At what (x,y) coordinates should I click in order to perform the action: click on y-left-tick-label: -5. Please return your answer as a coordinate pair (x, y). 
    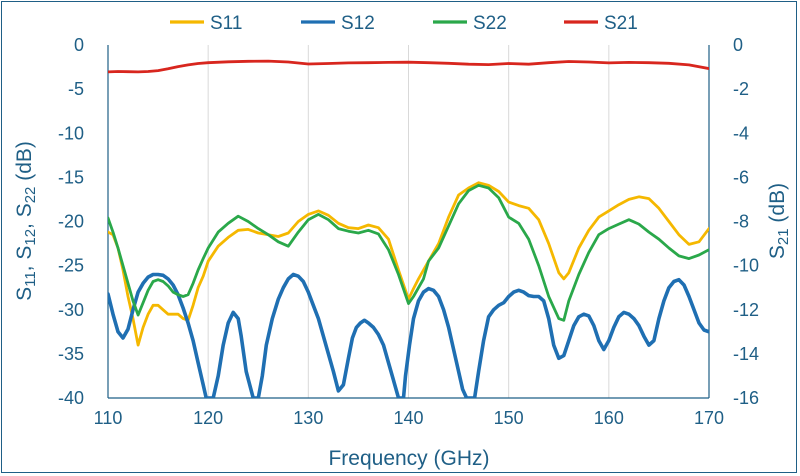
    Looking at the image, I should click on (76, 89).